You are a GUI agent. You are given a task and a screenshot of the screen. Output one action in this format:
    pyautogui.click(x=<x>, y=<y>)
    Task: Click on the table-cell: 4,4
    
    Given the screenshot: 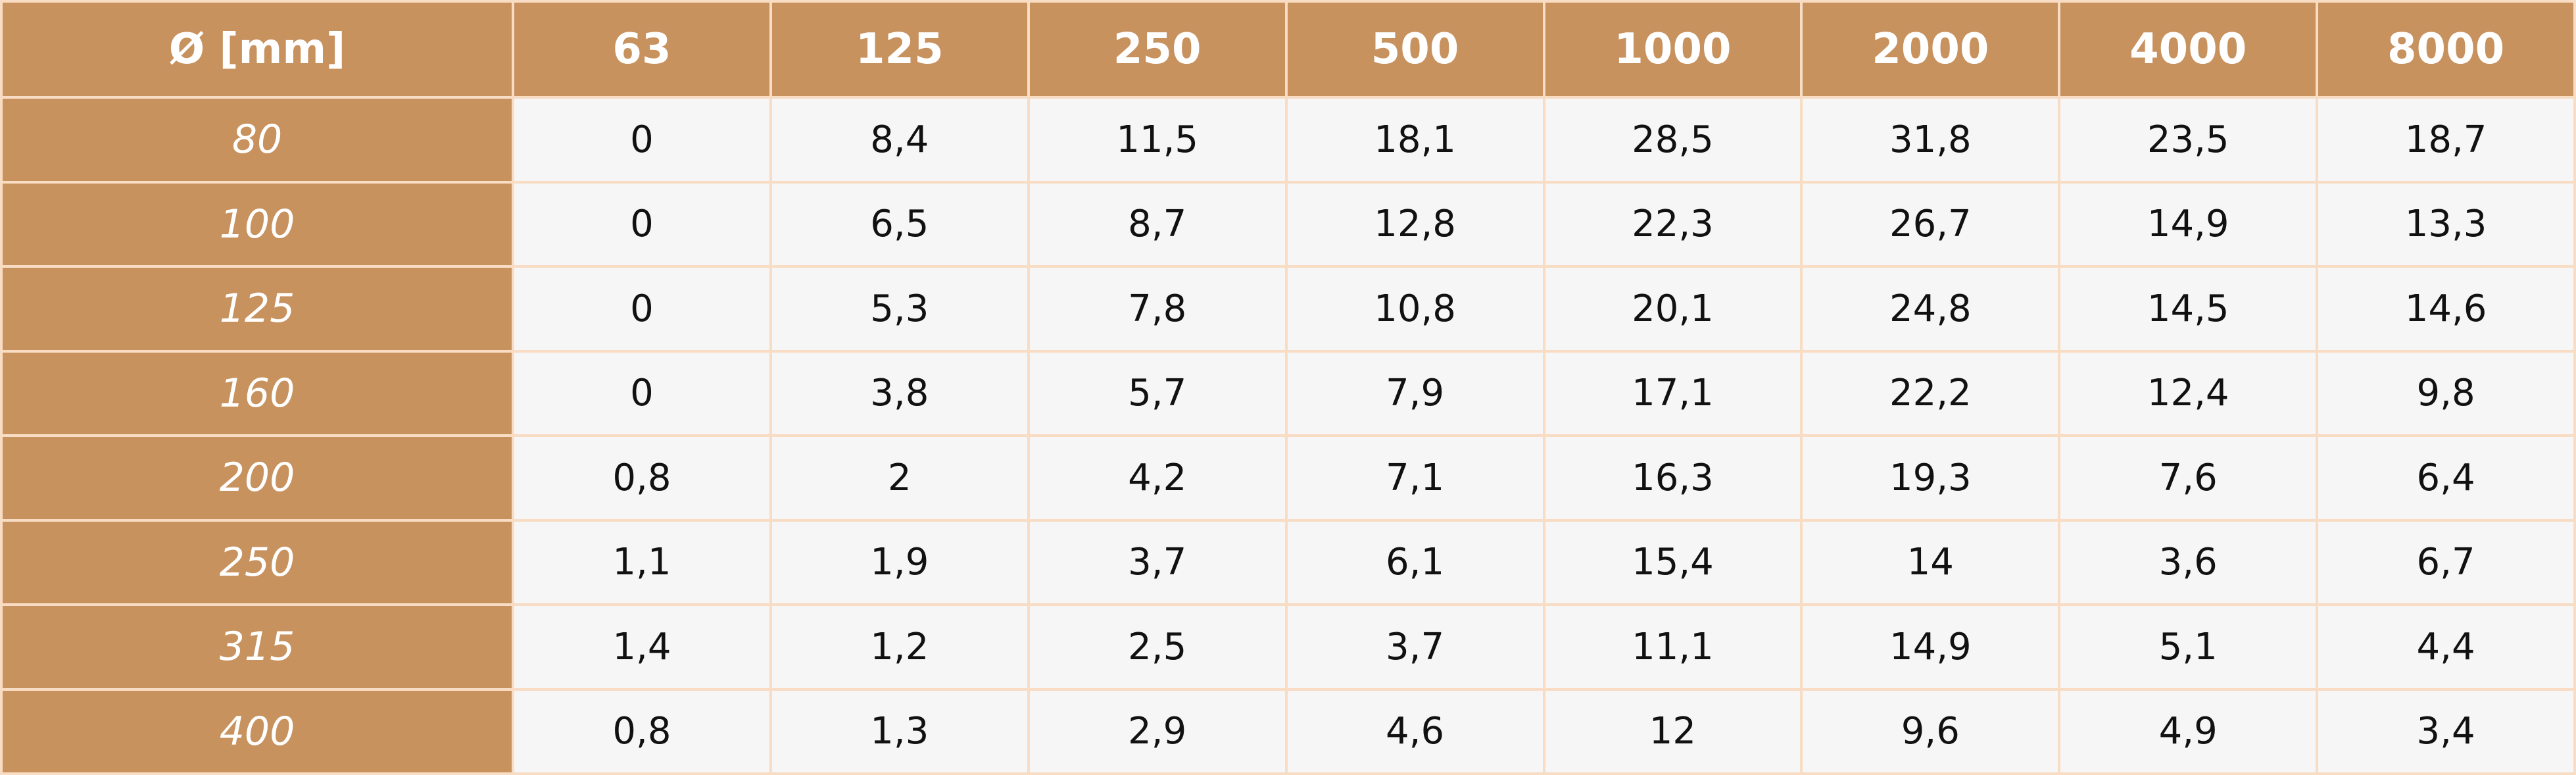 What is the action you would take?
    pyautogui.click(x=2446, y=647)
    